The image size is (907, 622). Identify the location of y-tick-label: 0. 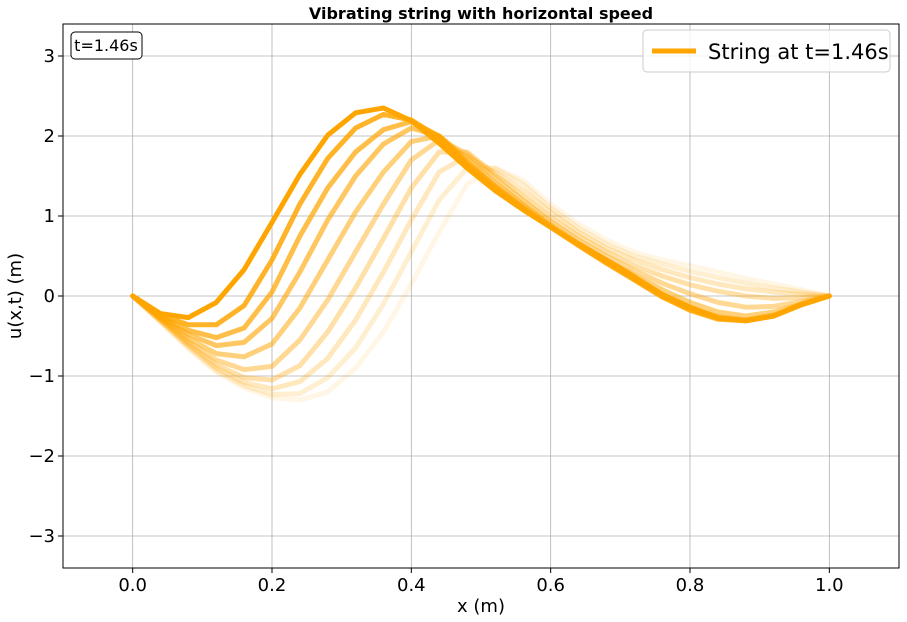
(49, 296).